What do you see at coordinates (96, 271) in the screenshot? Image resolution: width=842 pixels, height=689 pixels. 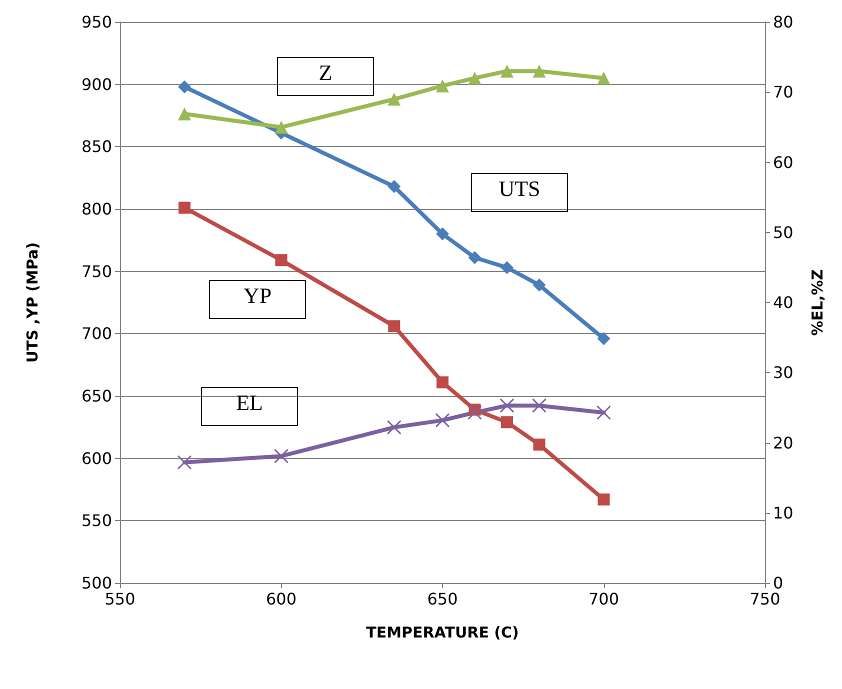 I see `y-tick-label: 750` at bounding box center [96, 271].